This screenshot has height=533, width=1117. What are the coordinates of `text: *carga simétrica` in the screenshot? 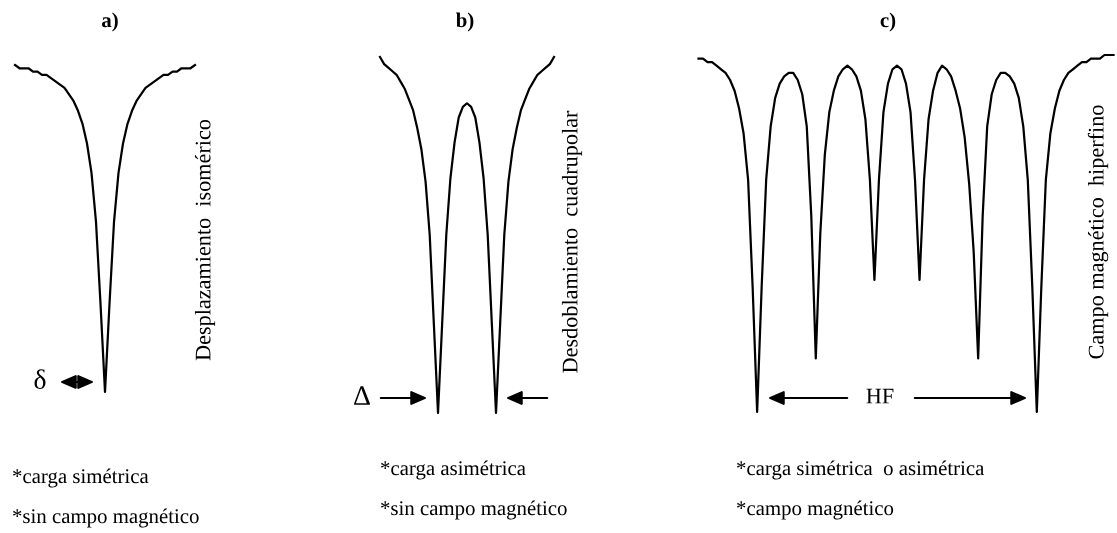 It's located at (81, 478).